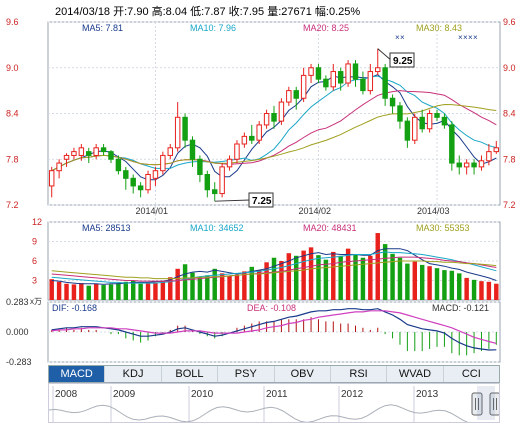 This screenshot has height=429, width=522. I want to click on range-navigator: 2008 2009 2010 2011 2012 2013, so click(274, 403).